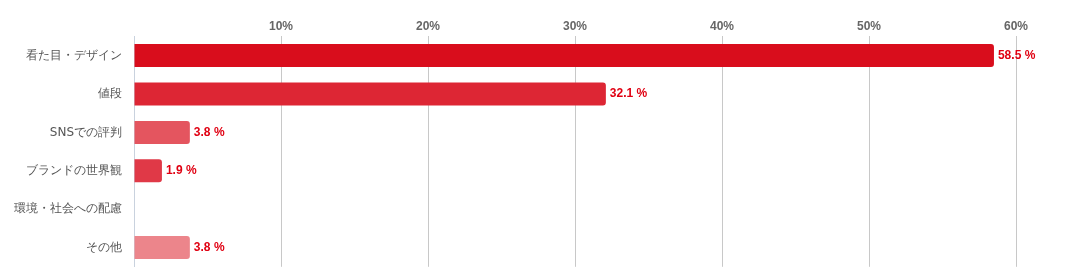 This screenshot has width=1069, height=280. What do you see at coordinates (281, 25) in the screenshot?
I see `x-tick-label: 10%` at bounding box center [281, 25].